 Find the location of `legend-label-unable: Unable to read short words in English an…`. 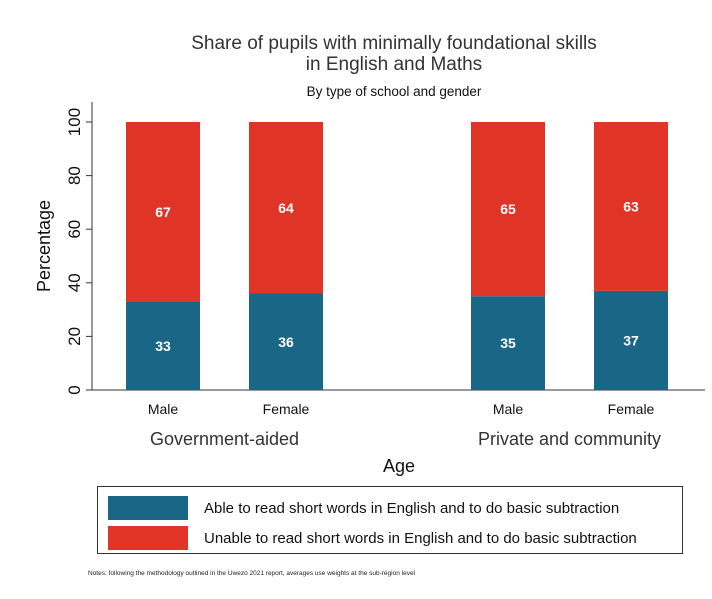

legend-label-unable: Unable to read short words in English an… is located at coordinates (420, 538).